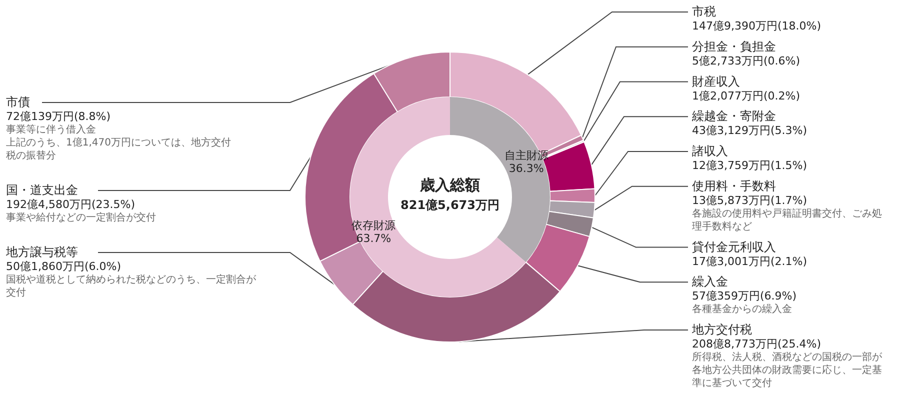  Describe the element at coordinates (744, 296) in the screenshot. I see `data-label: 57億359万円(6.9%)` at that location.